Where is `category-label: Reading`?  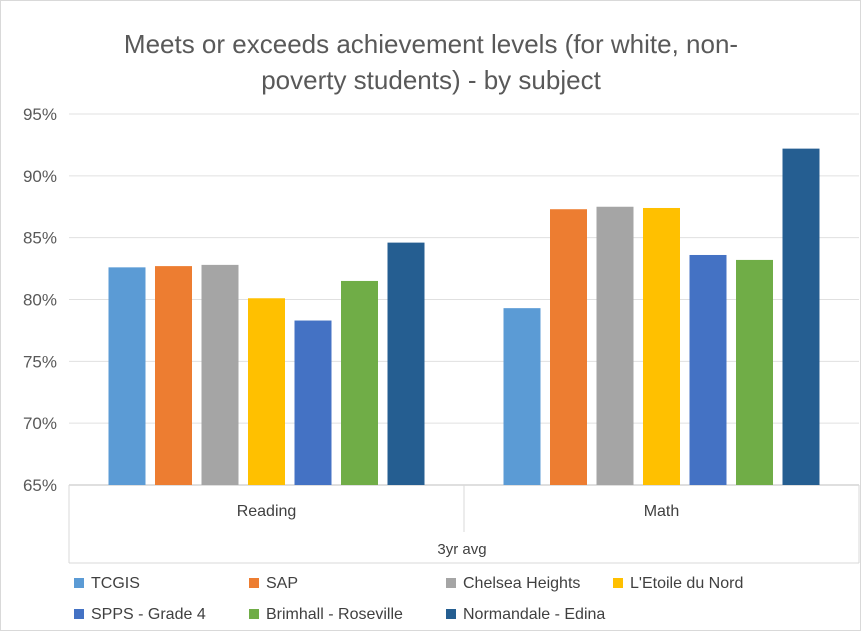
category-label: Reading is located at coordinates (267, 511).